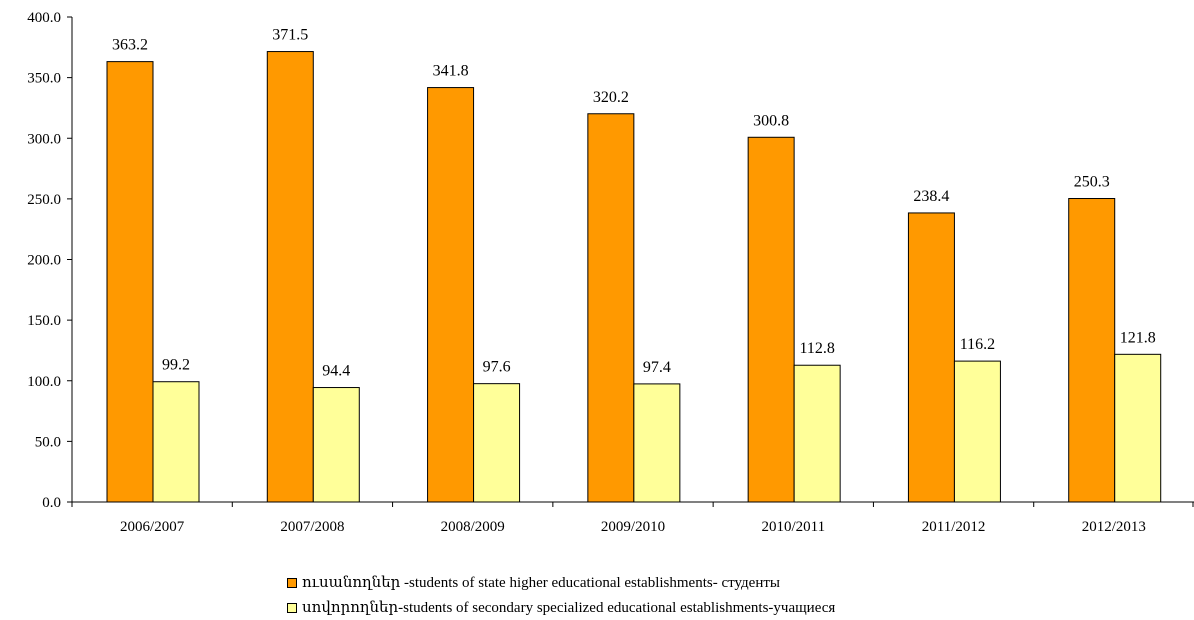 The height and width of the screenshot is (620, 1194). Describe the element at coordinates (657, 367) in the screenshot. I see `data-label-secondary-specialized: 97.4` at that location.